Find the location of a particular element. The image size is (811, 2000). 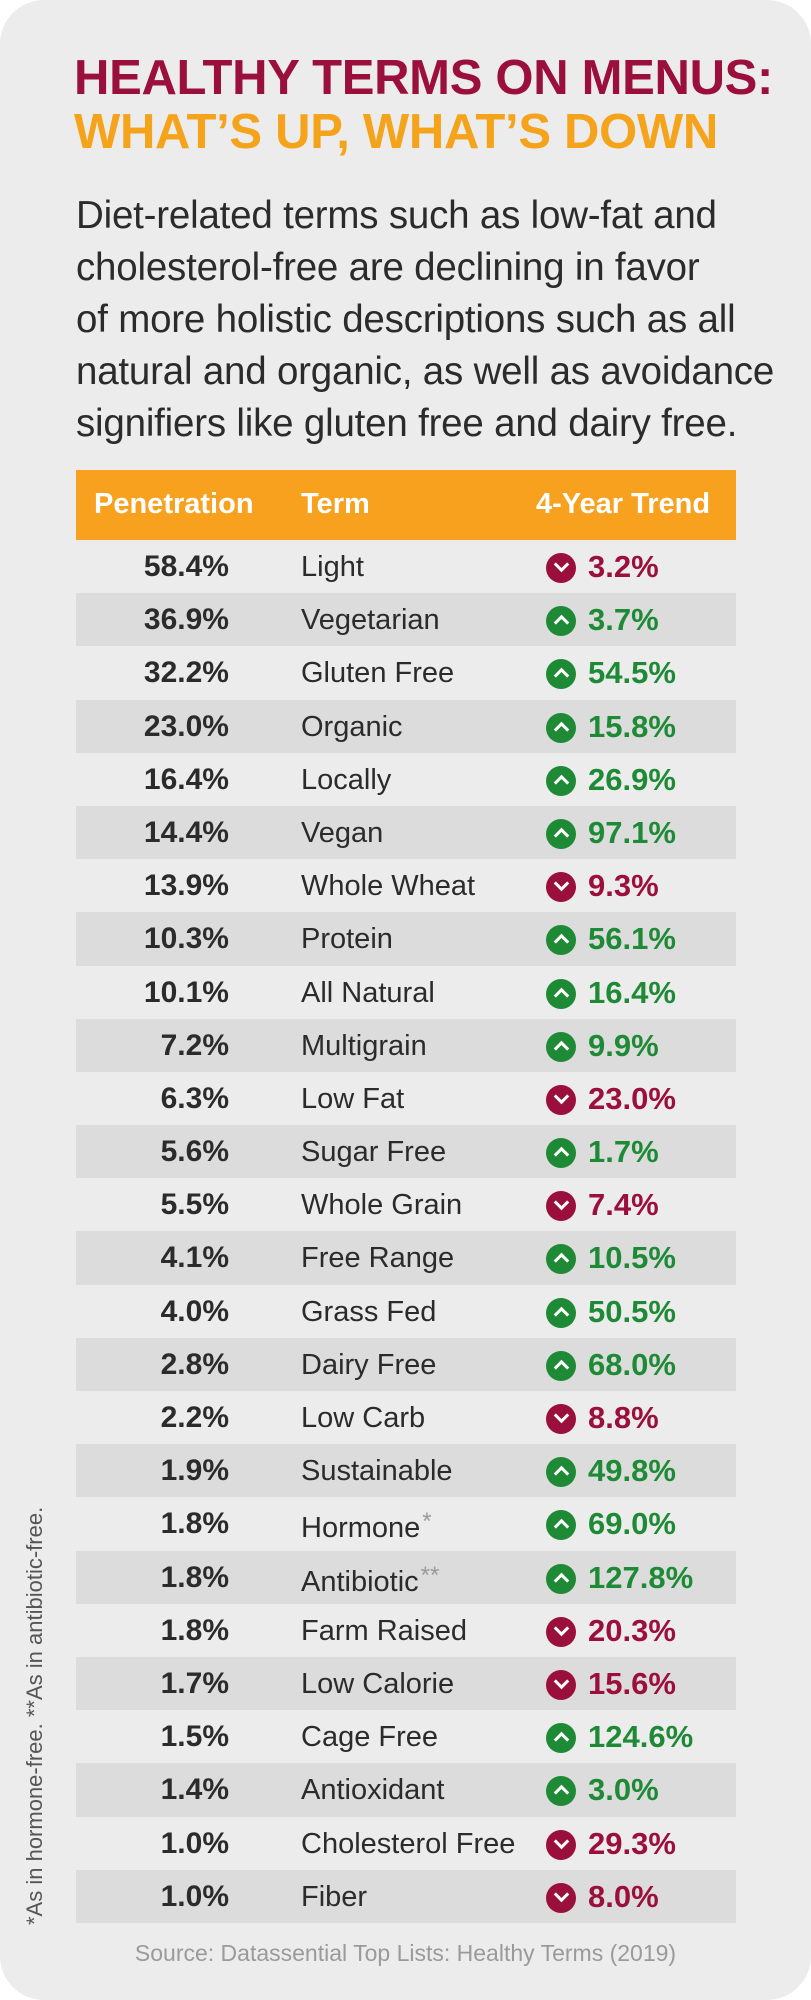

table-row: 10.3% Protein 56.1% is located at coordinates (406, 939).